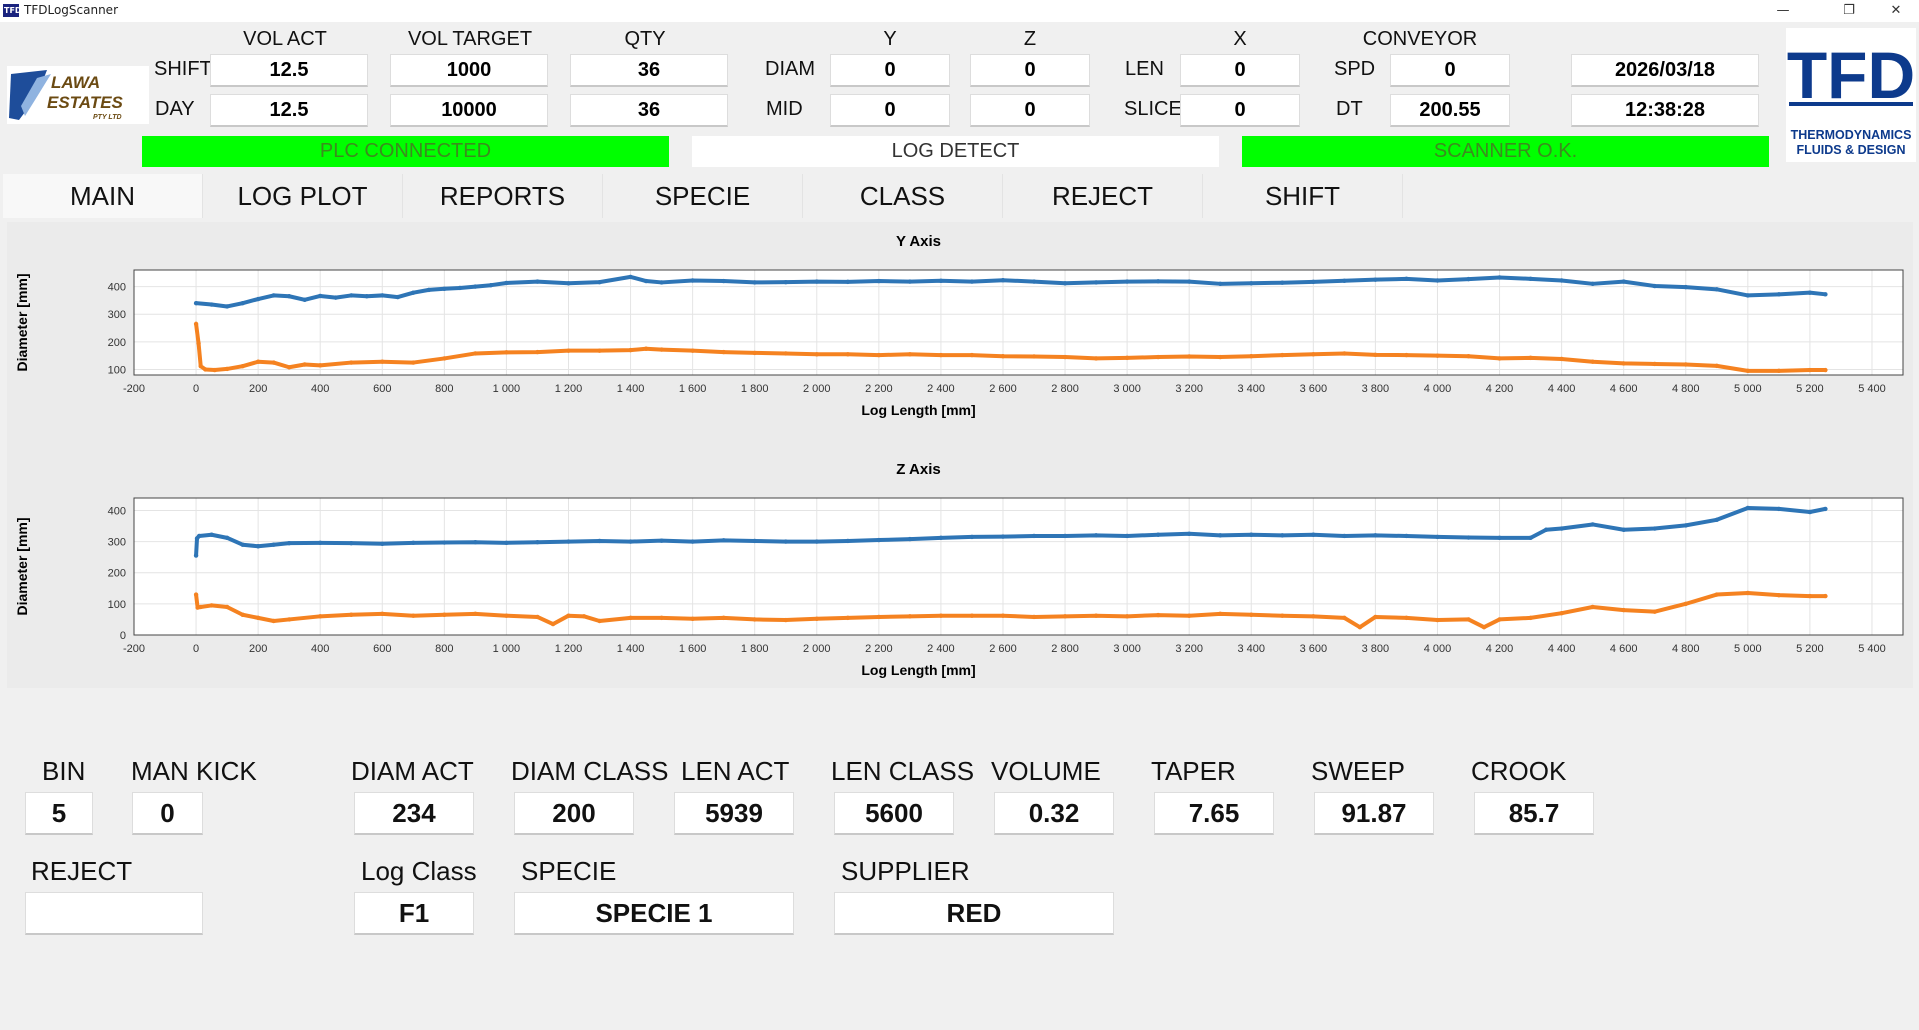  Describe the element at coordinates (974, 913) in the screenshot. I see `supplier-value: RED` at that location.